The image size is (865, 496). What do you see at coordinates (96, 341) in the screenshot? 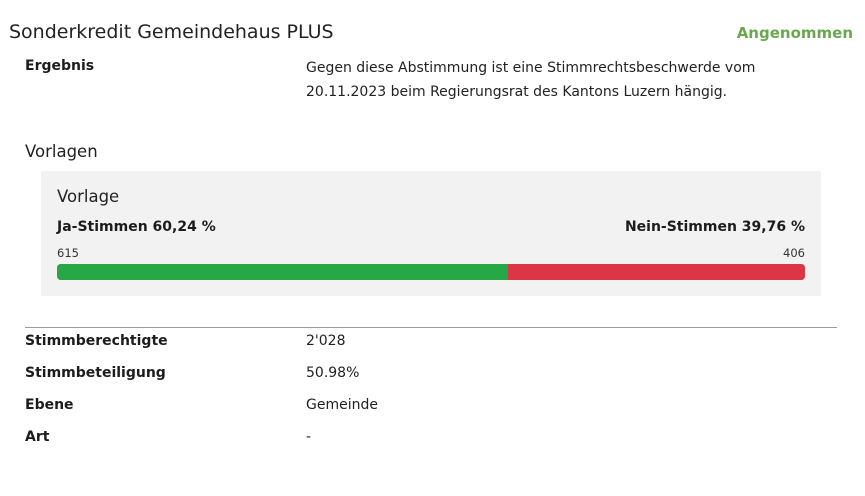
I see `detail-label-stimmberechtigte: Stimmberechtigte` at bounding box center [96, 341].